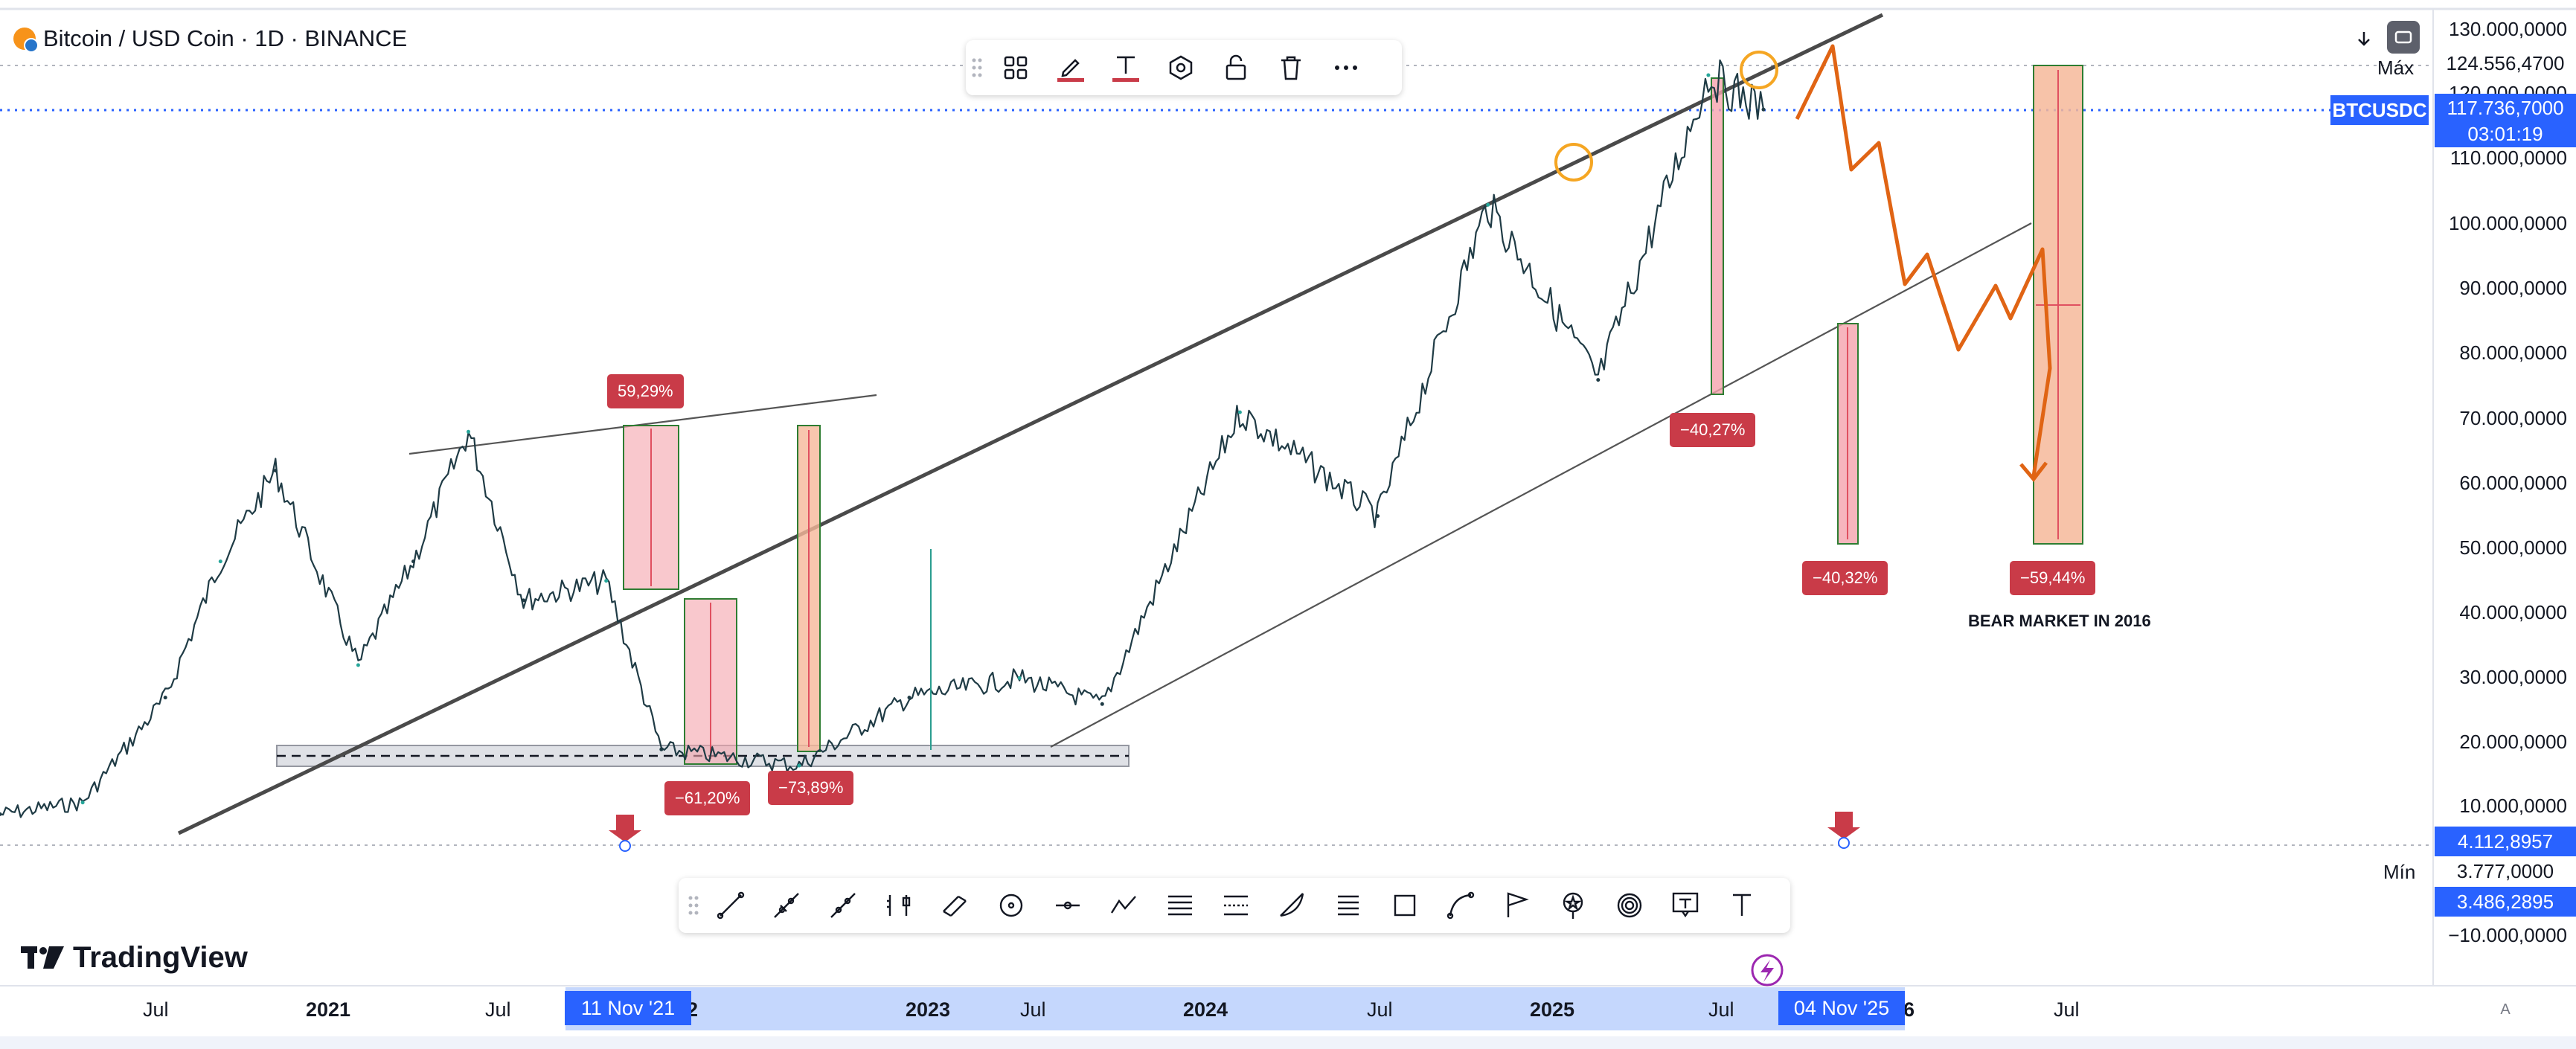  Describe the element at coordinates (1291, 67) in the screenshot. I see `trash-icon` at that location.